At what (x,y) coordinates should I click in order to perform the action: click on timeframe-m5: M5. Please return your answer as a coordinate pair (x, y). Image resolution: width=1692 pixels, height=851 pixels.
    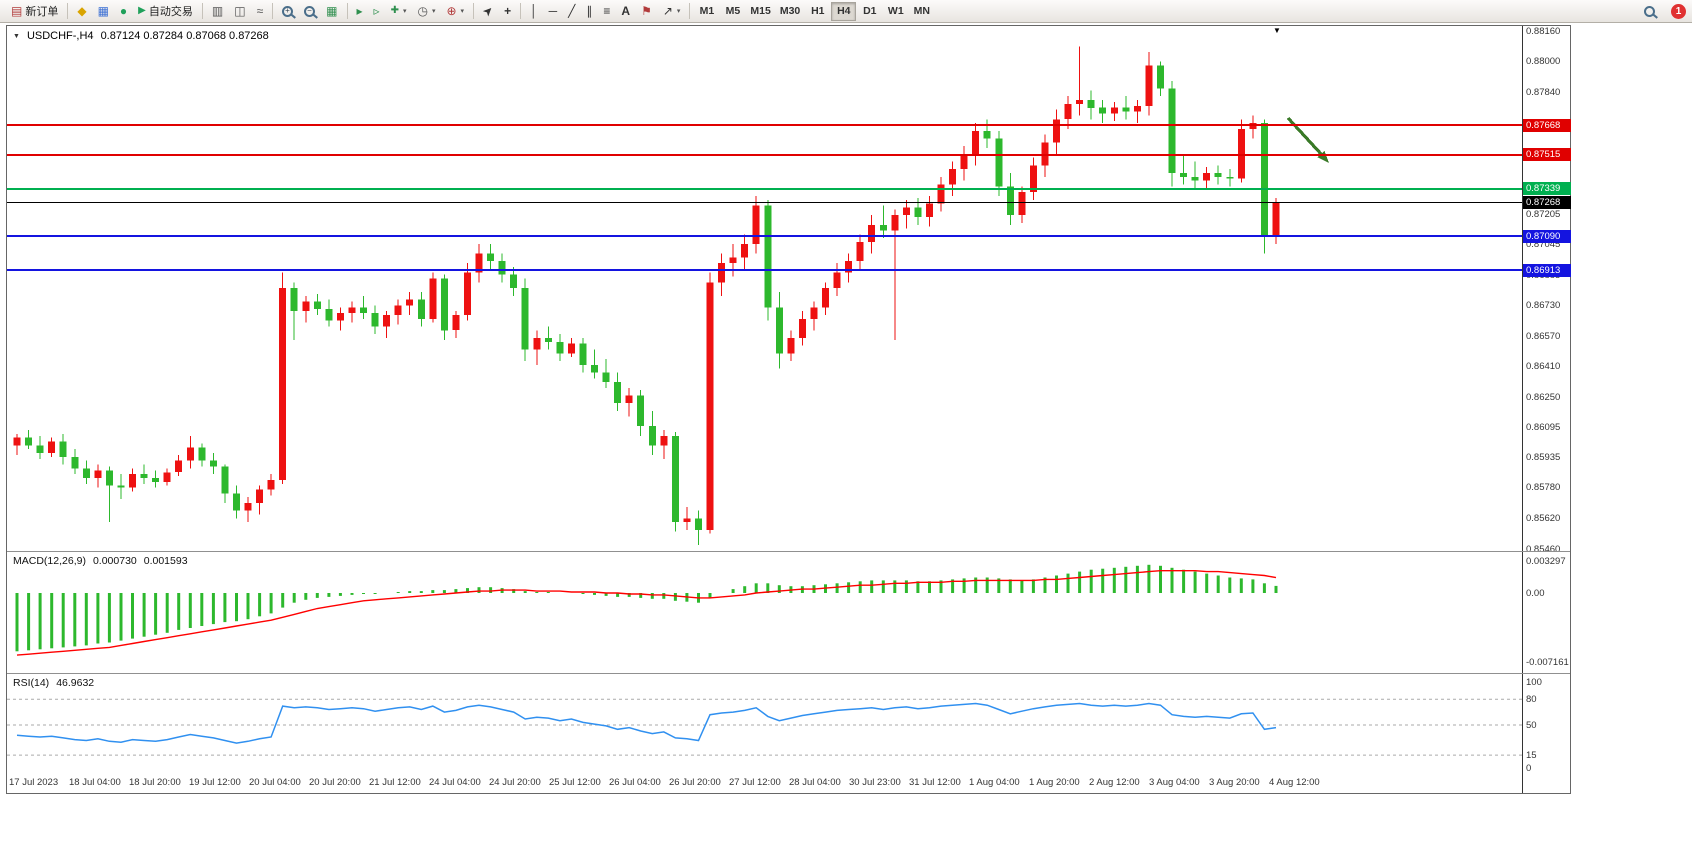
    Looking at the image, I should click on (733, 10).